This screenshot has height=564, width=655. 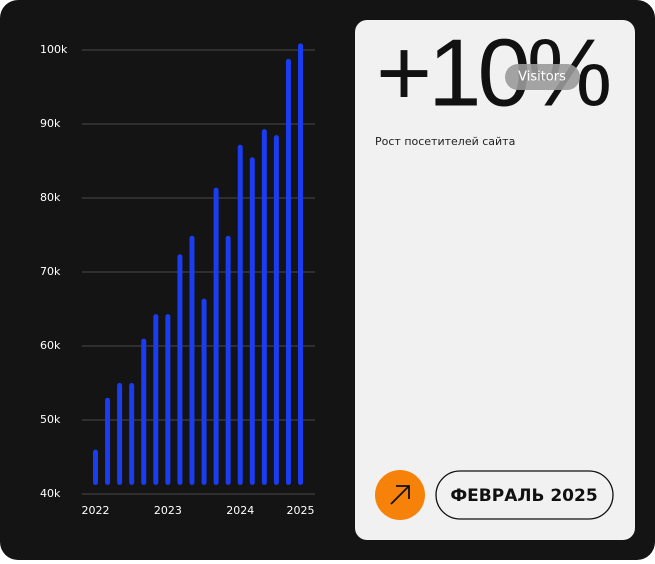 What do you see at coordinates (50, 197) in the screenshot?
I see `y-tick-label: 80k` at bounding box center [50, 197].